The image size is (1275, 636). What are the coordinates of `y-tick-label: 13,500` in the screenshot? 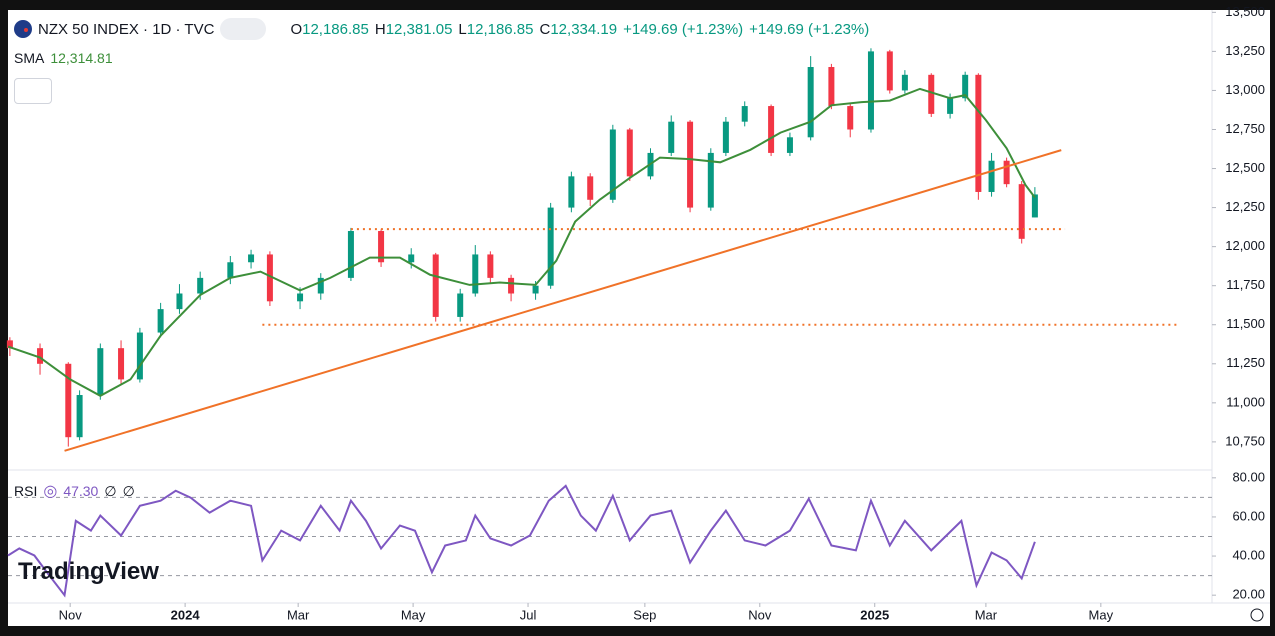 It's located at (1245, 11).